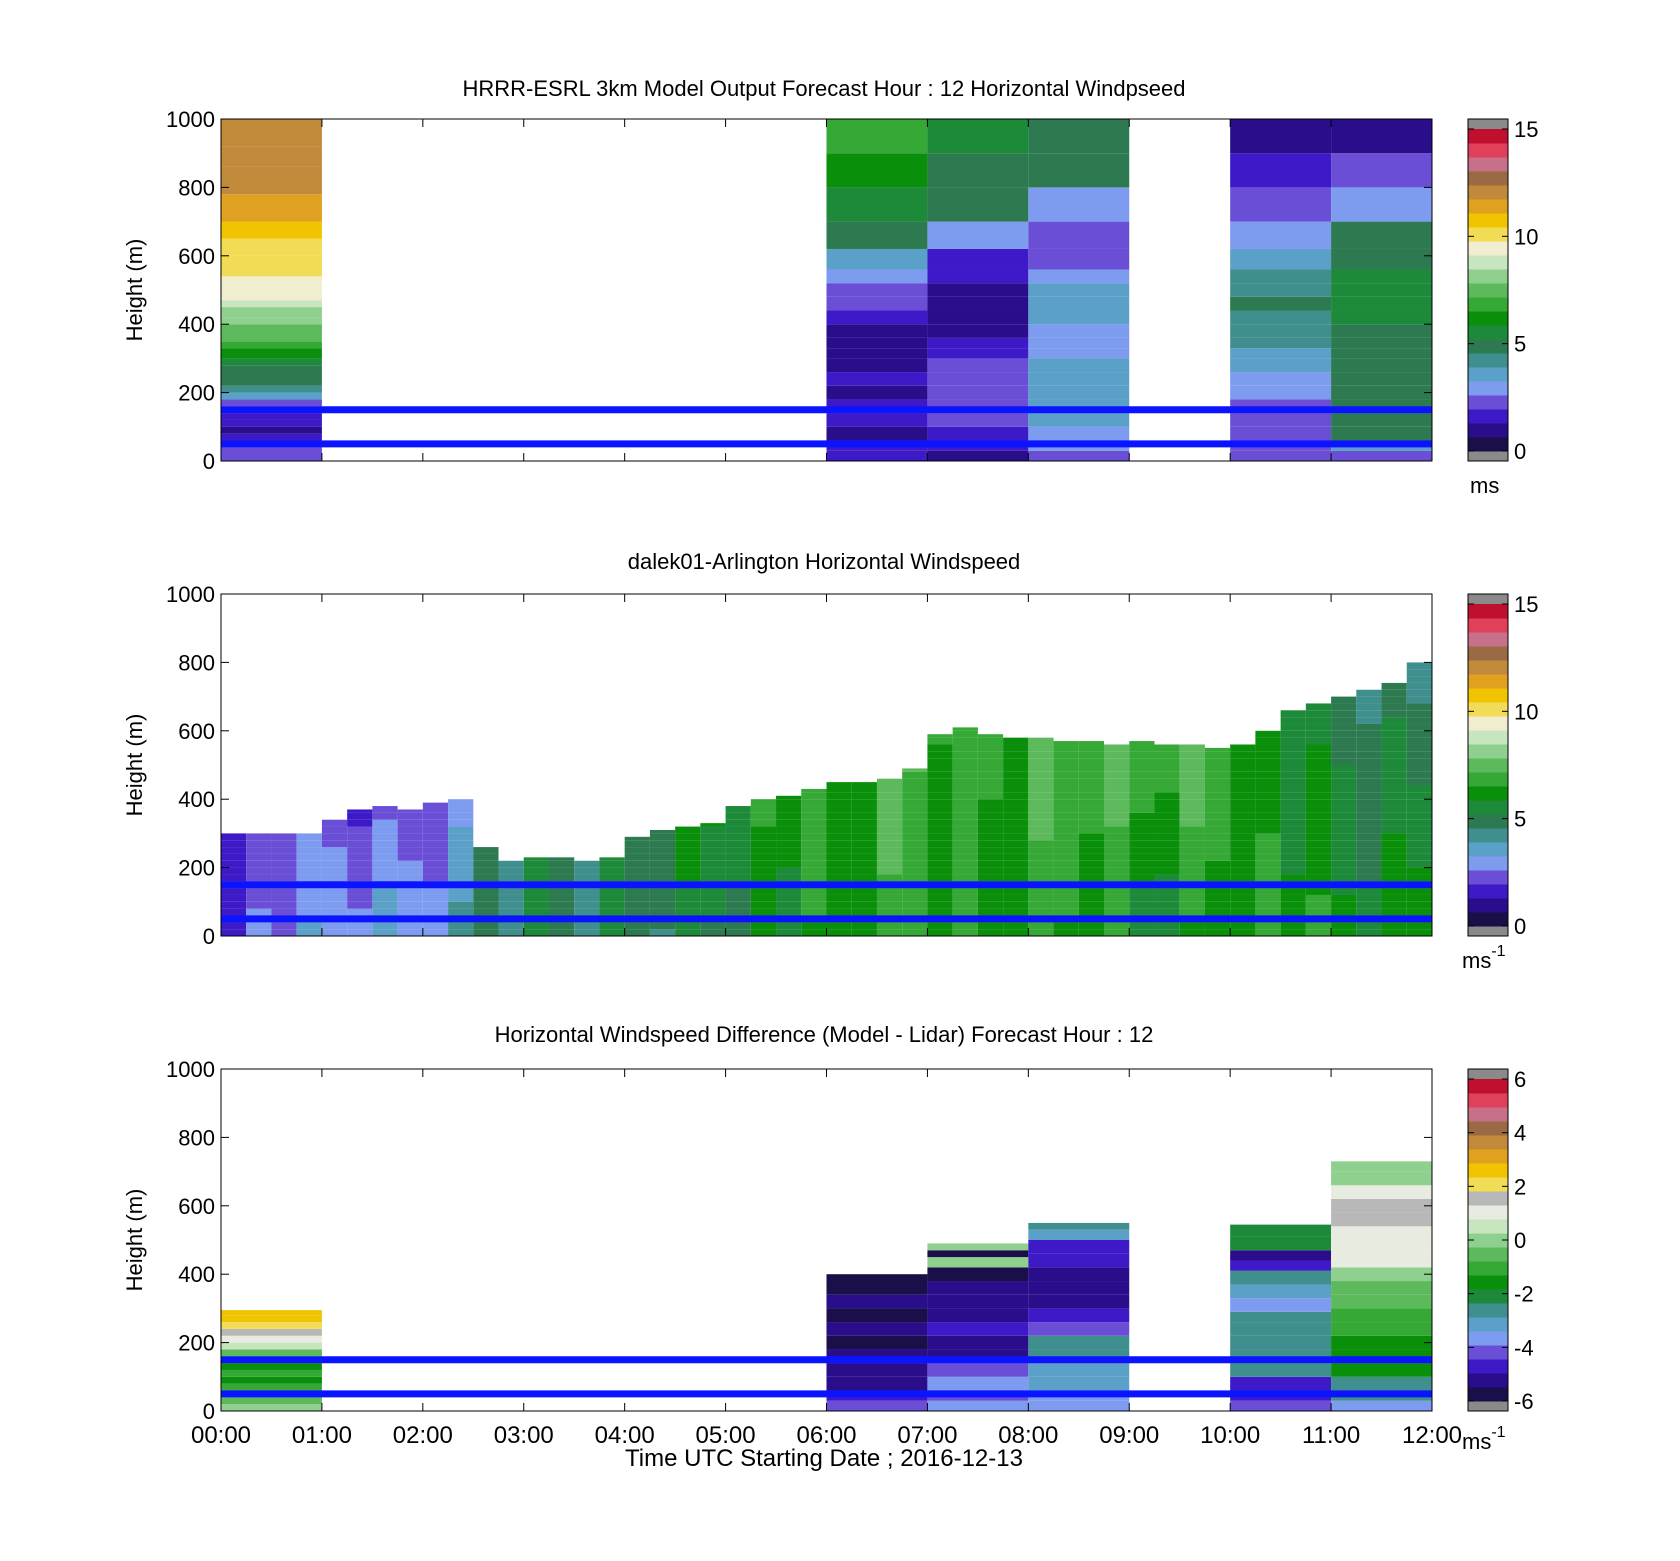 This screenshot has width=1680, height=1561. Describe the element at coordinates (1520, 451) in the screenshot. I see `model-colorbar-tick-label: 0` at that location.